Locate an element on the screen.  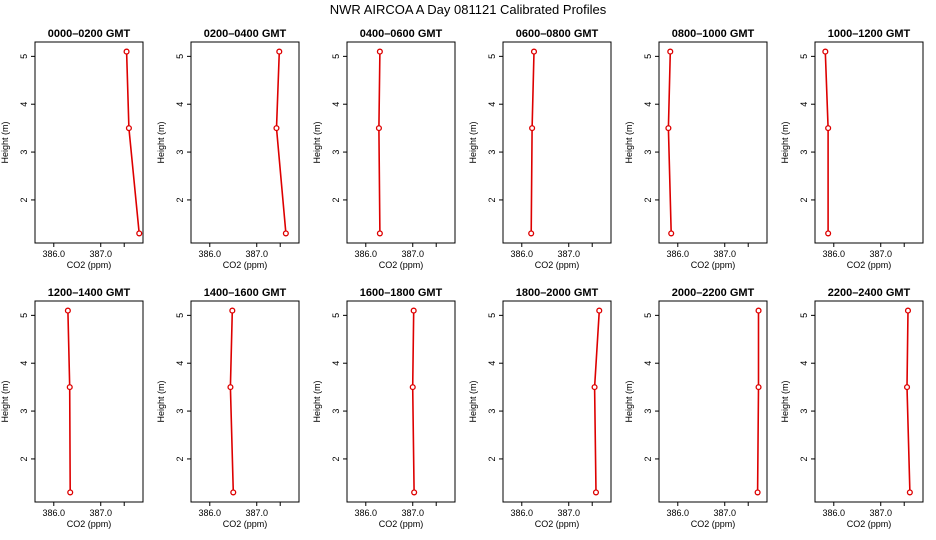
panel-title: 2200–2400 GMT is located at coordinates (869, 293).